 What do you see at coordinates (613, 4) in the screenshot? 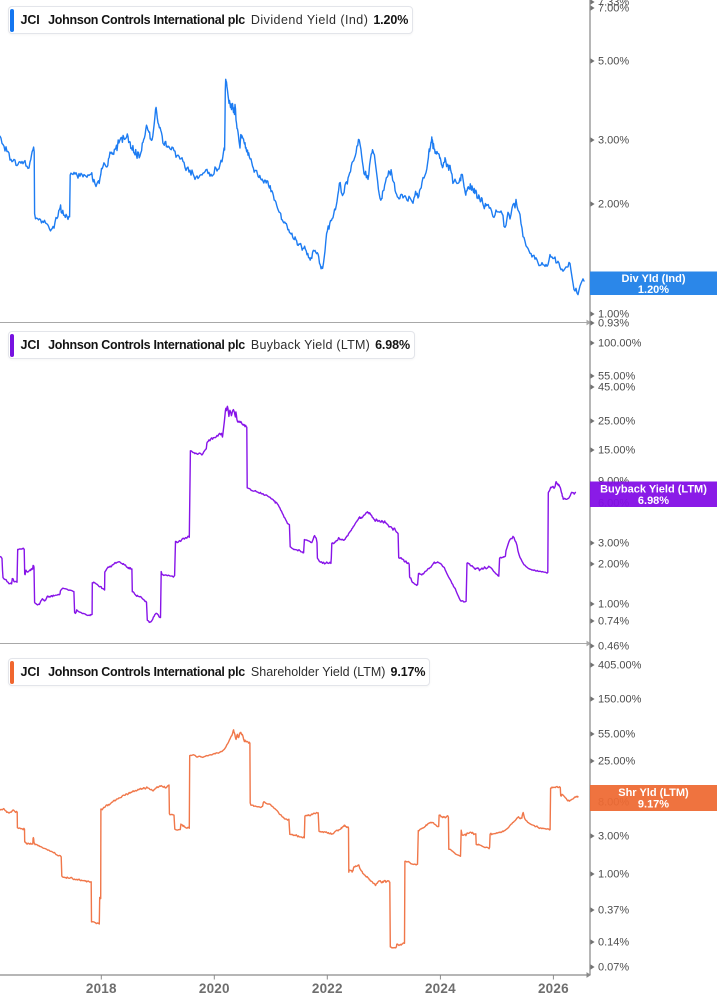
I see `svg-text: 7.33%` at bounding box center [613, 4].